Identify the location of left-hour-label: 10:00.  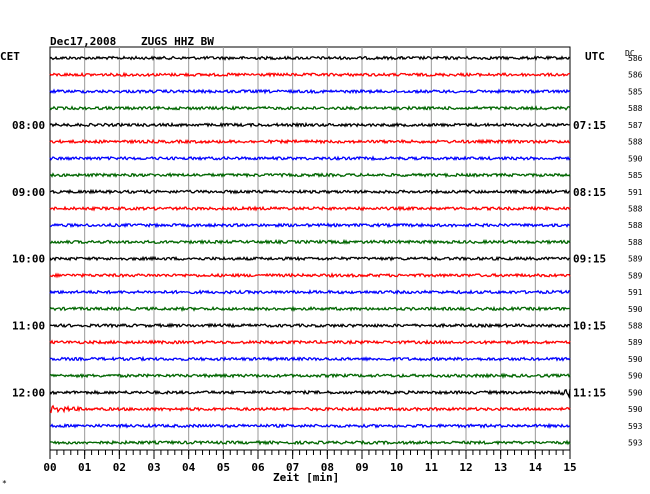
(28, 259).